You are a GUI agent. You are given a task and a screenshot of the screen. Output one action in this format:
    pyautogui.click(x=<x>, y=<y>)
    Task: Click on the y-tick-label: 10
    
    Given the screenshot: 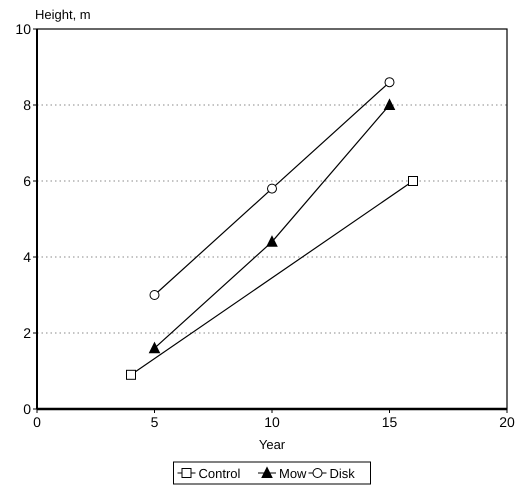 What is the action you would take?
    pyautogui.click(x=23, y=29)
    